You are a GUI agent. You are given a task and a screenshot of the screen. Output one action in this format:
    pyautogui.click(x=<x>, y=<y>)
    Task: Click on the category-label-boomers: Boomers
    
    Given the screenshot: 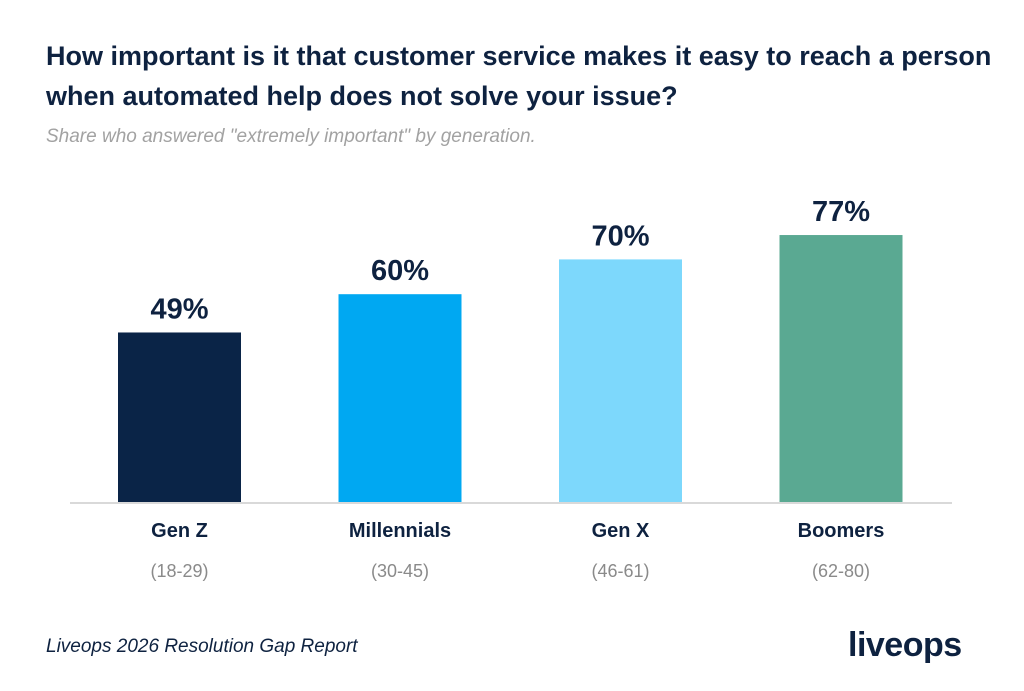 What is the action you would take?
    pyautogui.click(x=841, y=531)
    